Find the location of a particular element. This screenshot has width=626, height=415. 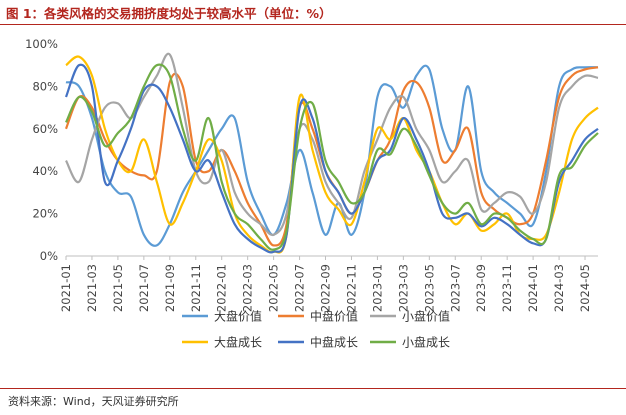

legend-label: 中盘成长 is located at coordinates (334, 342).